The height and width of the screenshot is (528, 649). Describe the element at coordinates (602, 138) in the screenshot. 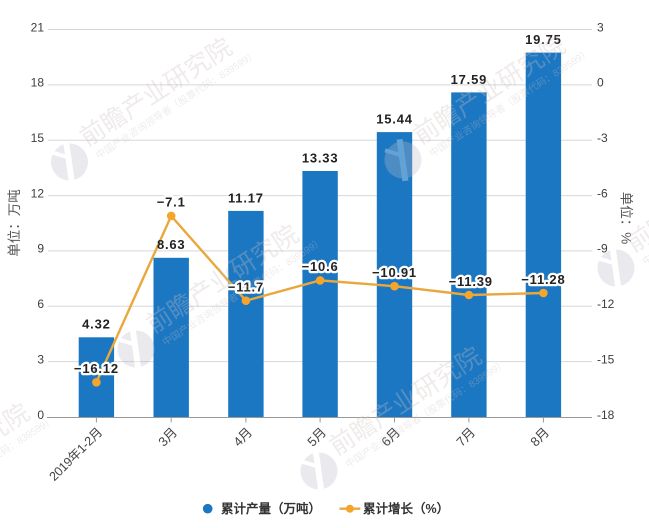

I see `svg-text: -3` at that location.